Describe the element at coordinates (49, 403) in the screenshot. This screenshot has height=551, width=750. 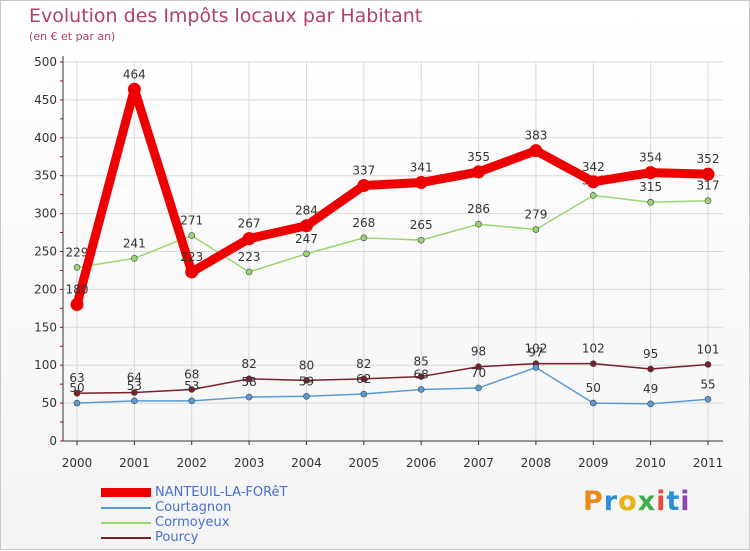
I see `y-tick-label: 50` at that location.